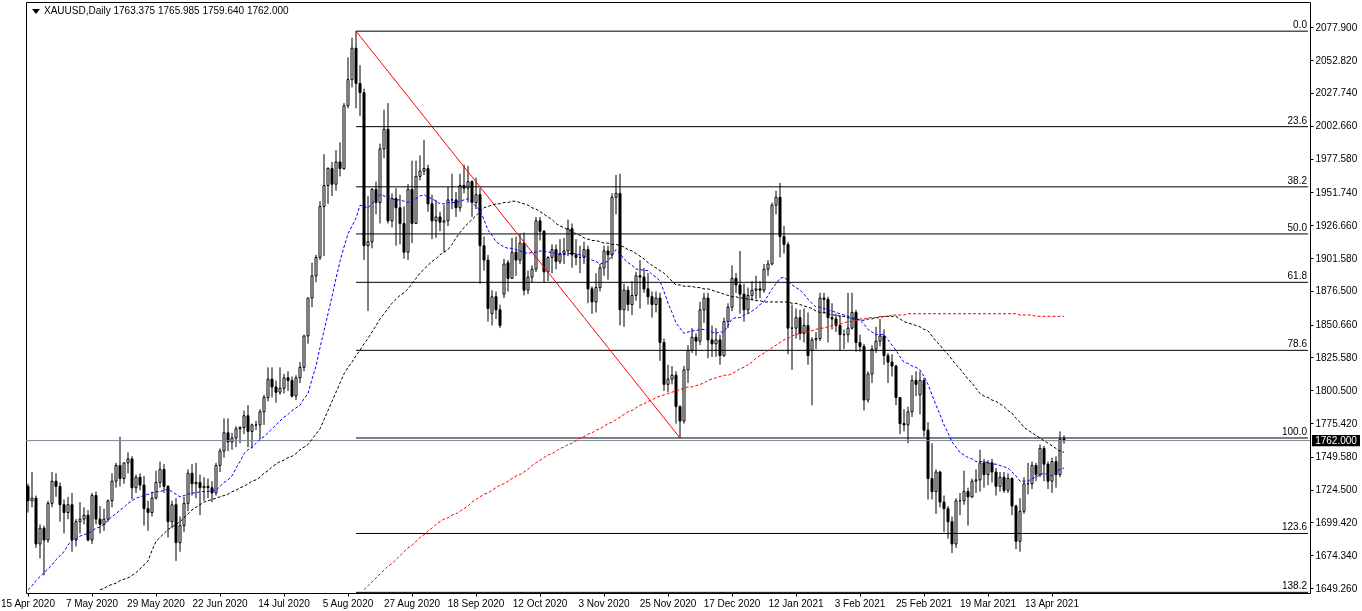  I want to click on x-tick-label: 12 Jan 2021, so click(796, 603).